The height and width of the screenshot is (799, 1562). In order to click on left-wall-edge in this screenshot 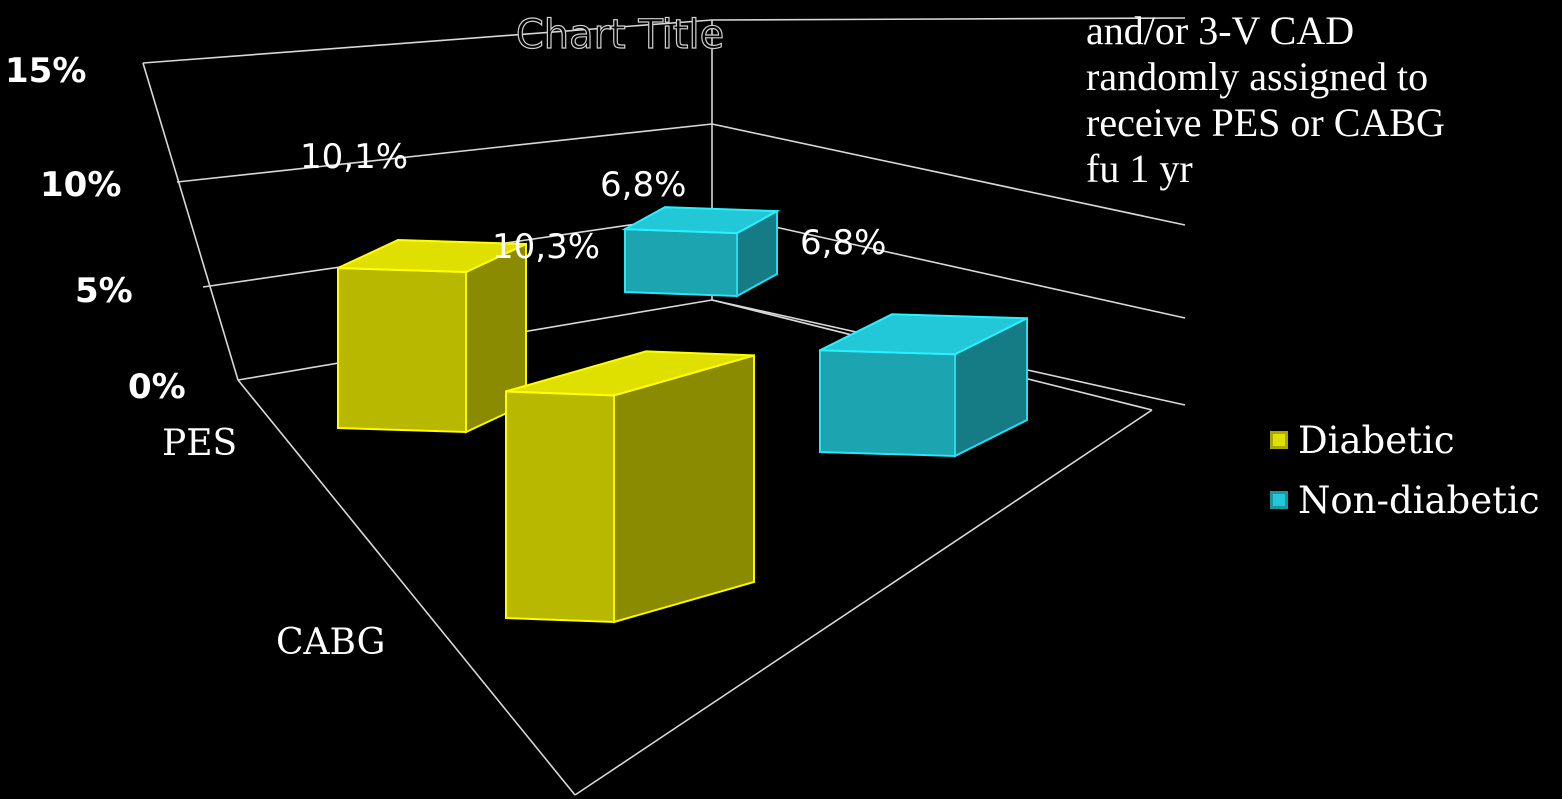, I will do `click(190, 221)`.